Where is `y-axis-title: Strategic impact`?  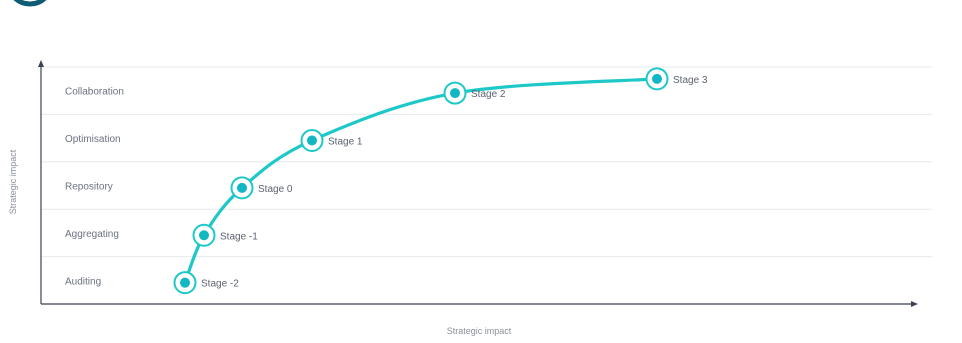
y-axis-title: Strategic impact is located at coordinates (13, 181).